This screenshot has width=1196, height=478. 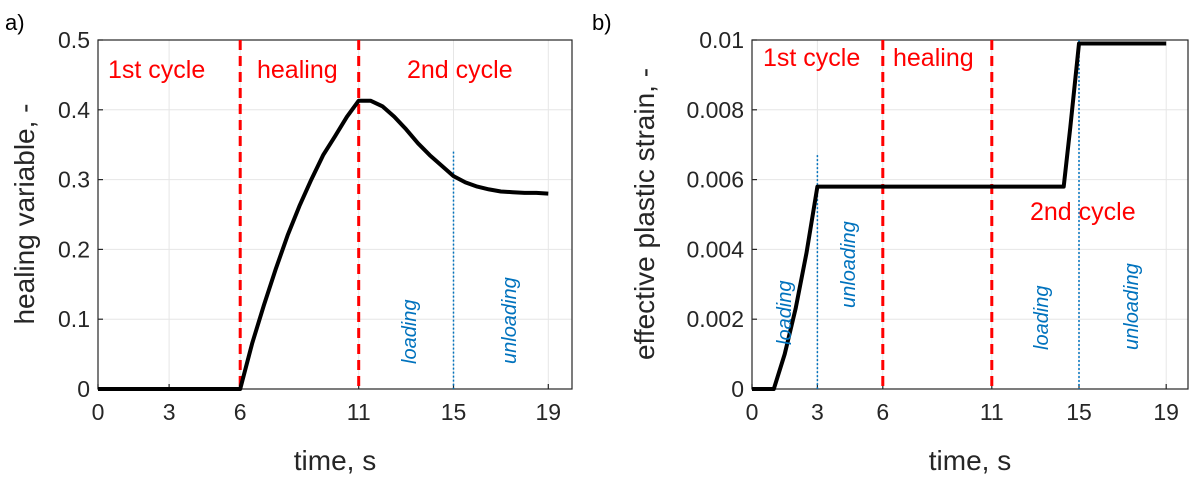 I want to click on y-tick-label: 0.01, so click(x=721, y=40).